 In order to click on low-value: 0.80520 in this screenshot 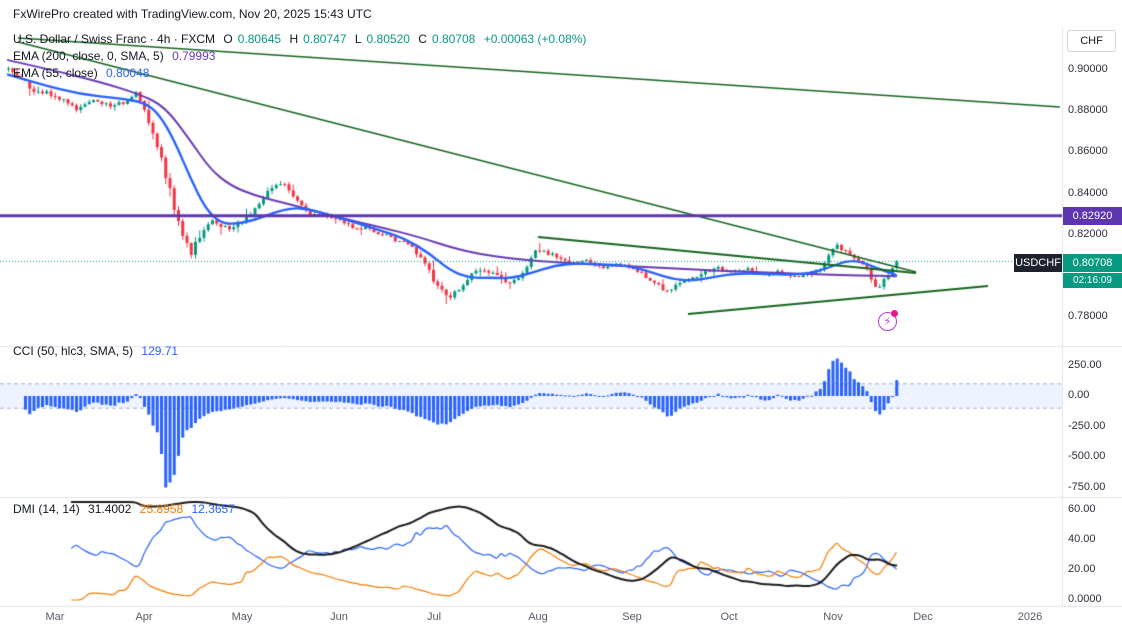, I will do `click(388, 39)`.